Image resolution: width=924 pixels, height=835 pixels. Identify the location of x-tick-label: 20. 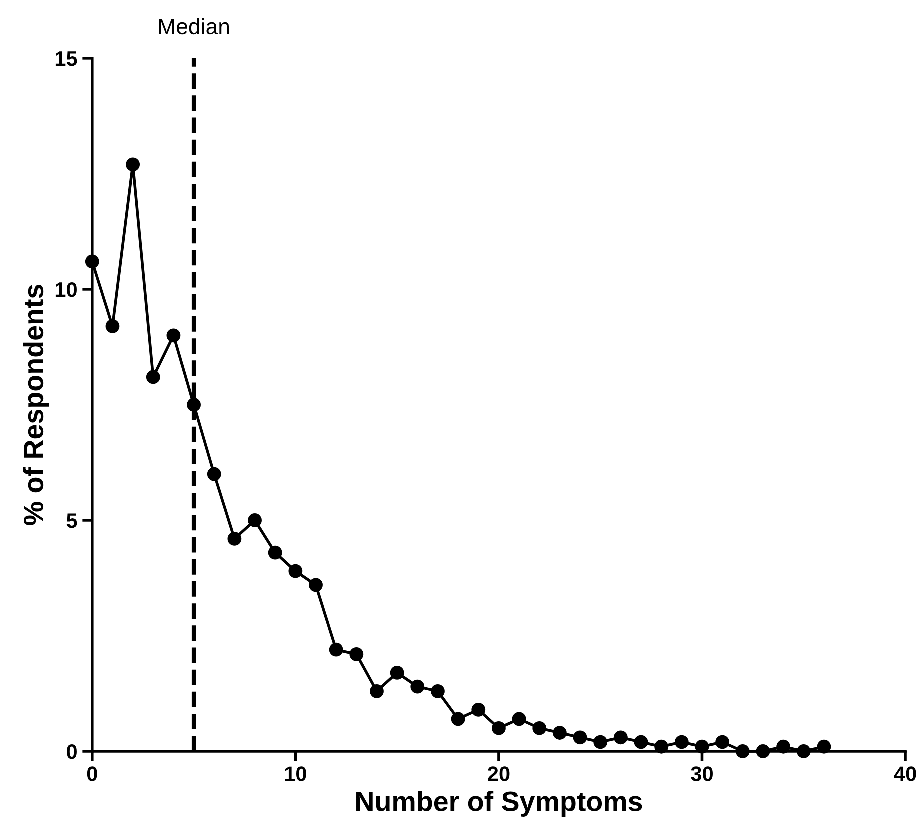
(499, 774).